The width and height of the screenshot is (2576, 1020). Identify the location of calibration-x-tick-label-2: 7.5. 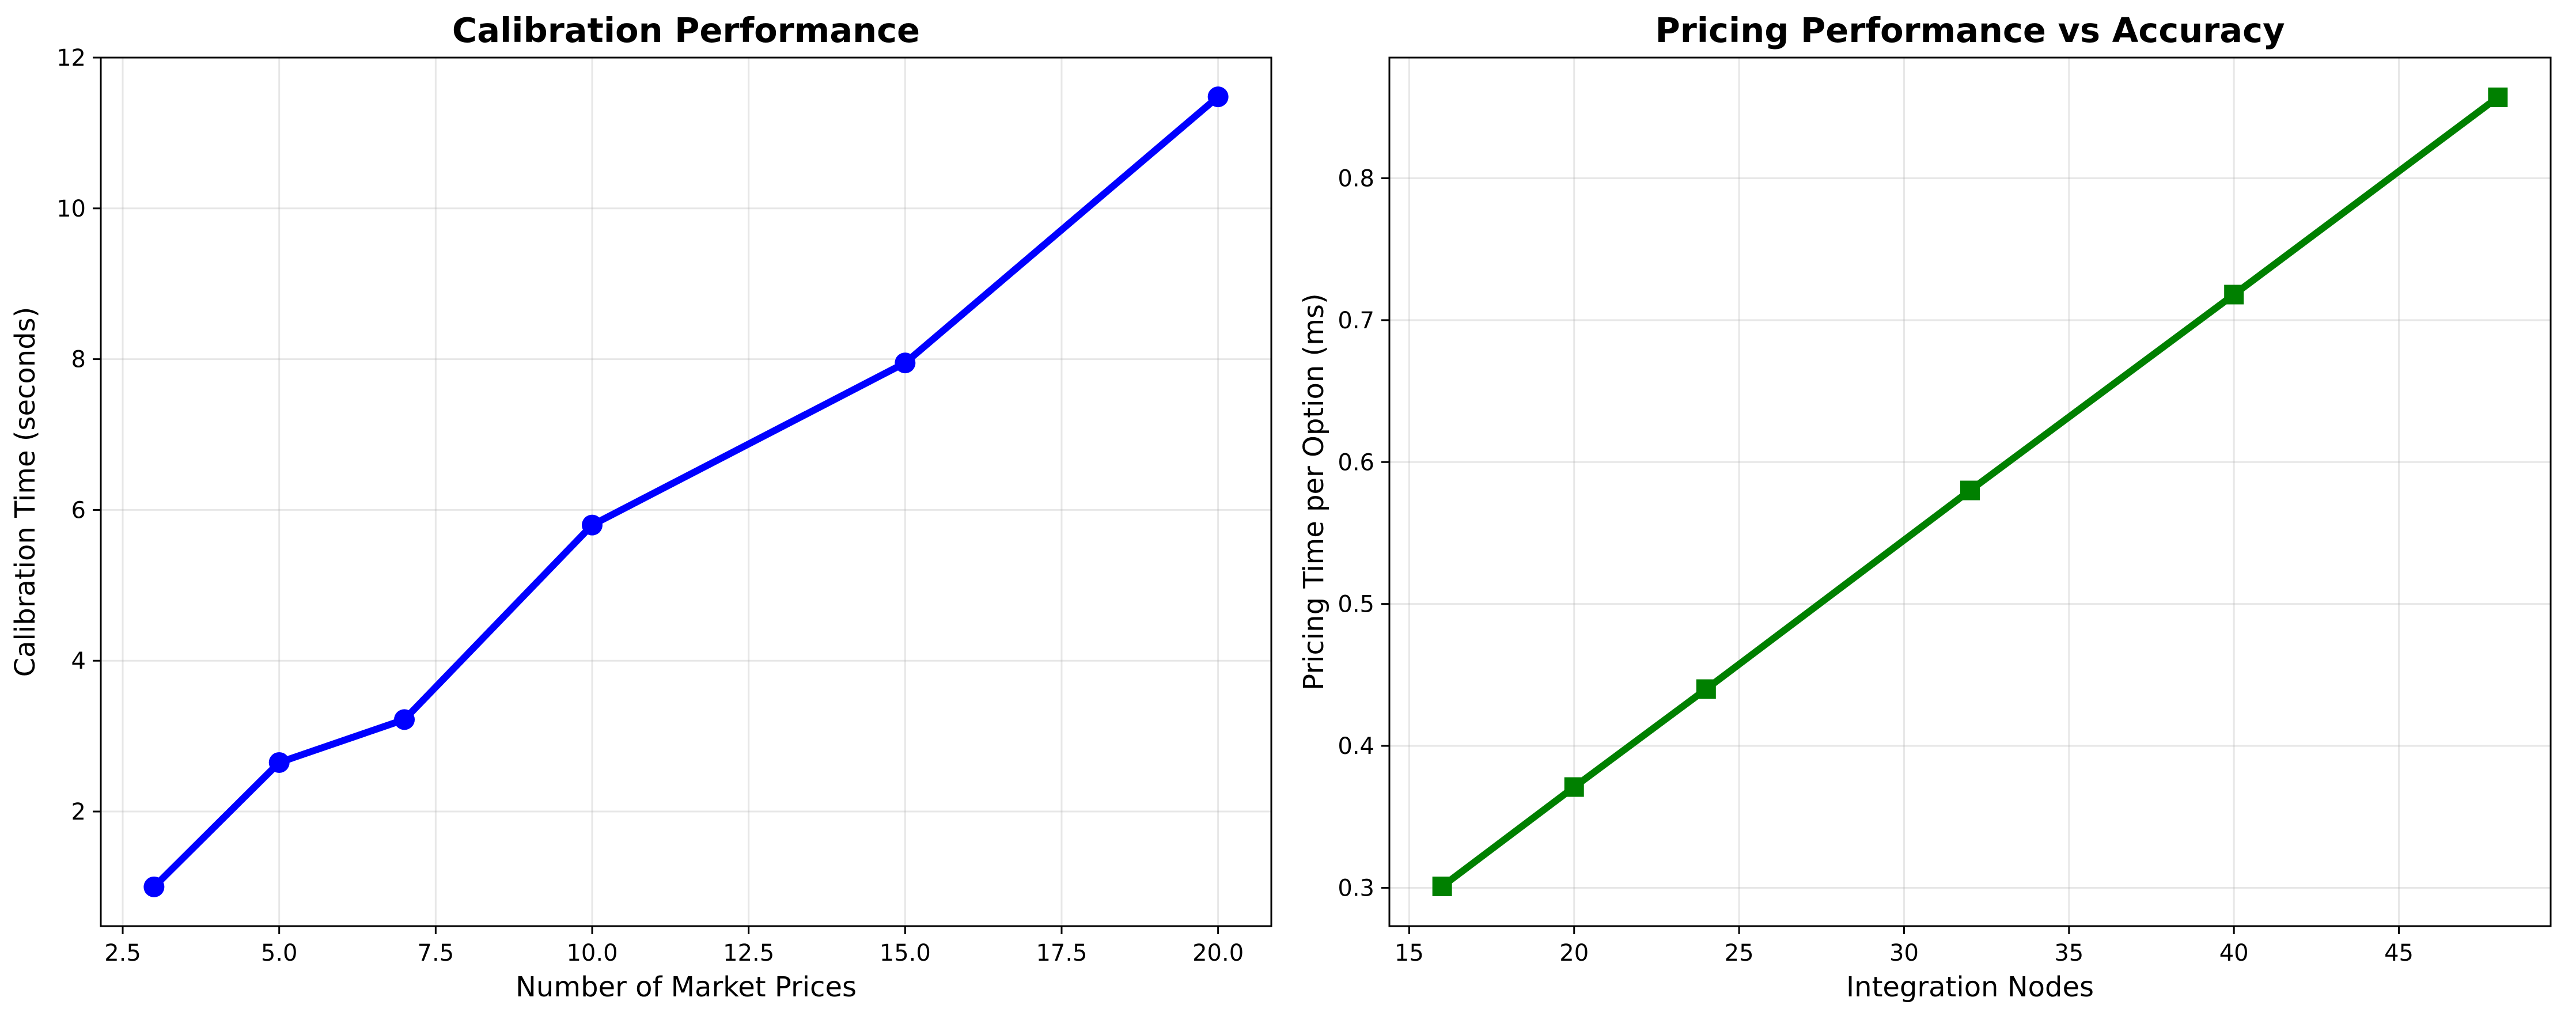
(436, 953).